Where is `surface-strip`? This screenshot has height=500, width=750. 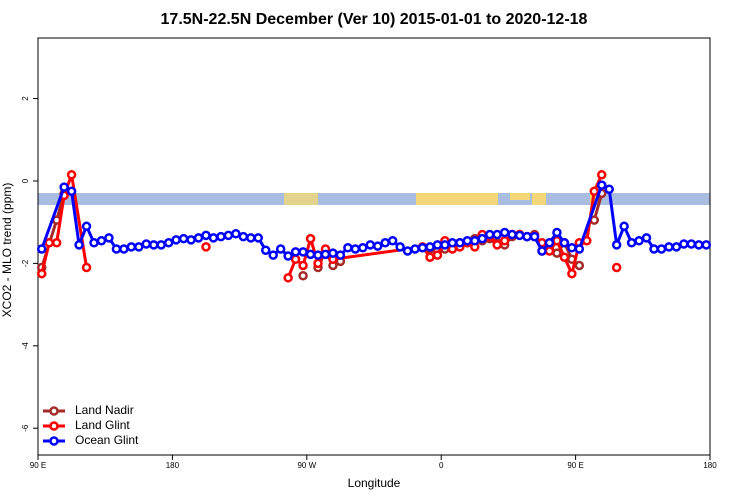
surface-strip is located at coordinates (374, 199).